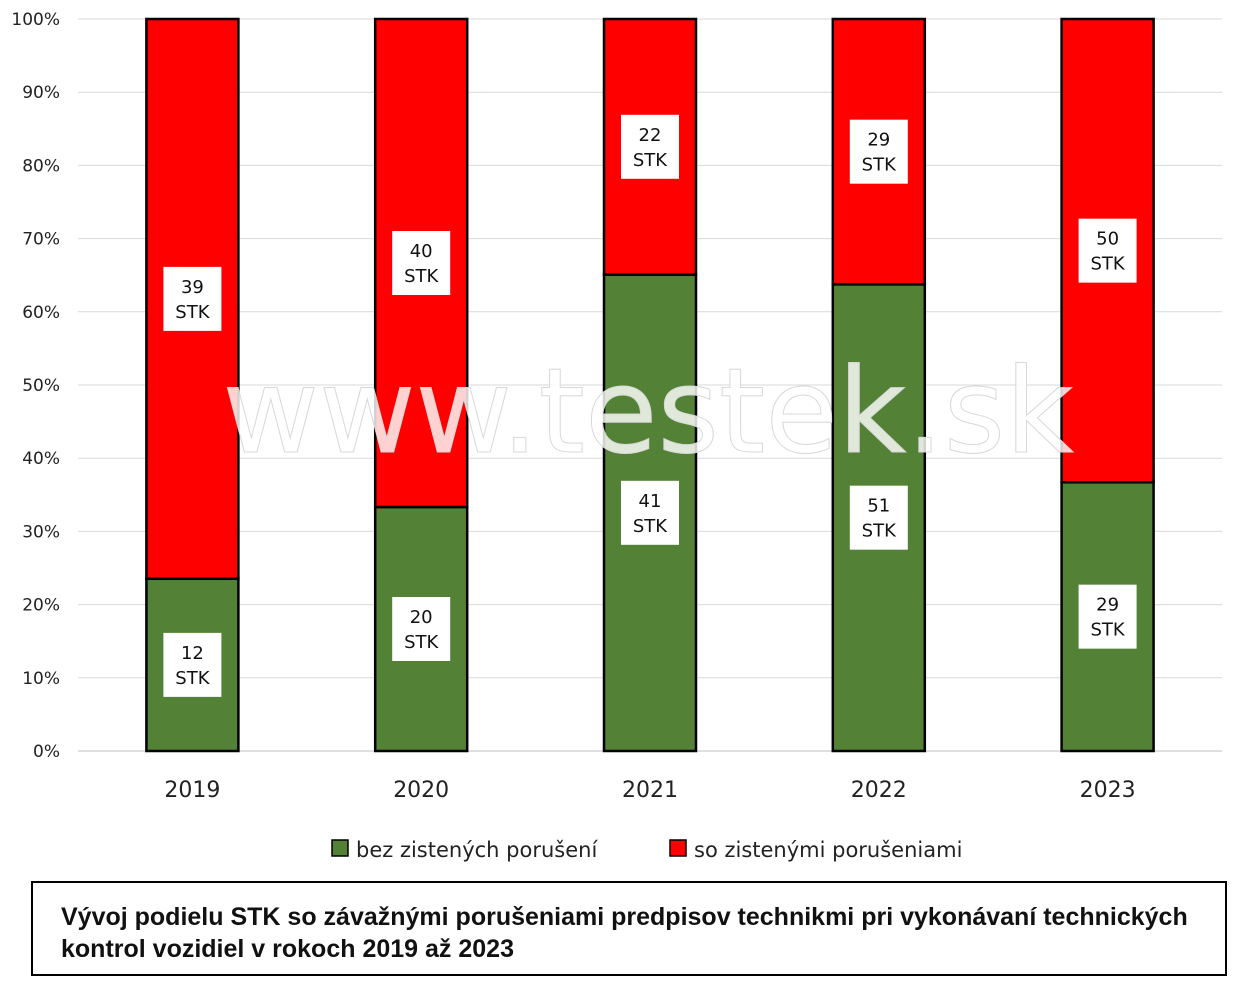 Image resolution: width=1245 pixels, height=993 pixels. I want to click on data-label: 22 STK, so click(650, 148).